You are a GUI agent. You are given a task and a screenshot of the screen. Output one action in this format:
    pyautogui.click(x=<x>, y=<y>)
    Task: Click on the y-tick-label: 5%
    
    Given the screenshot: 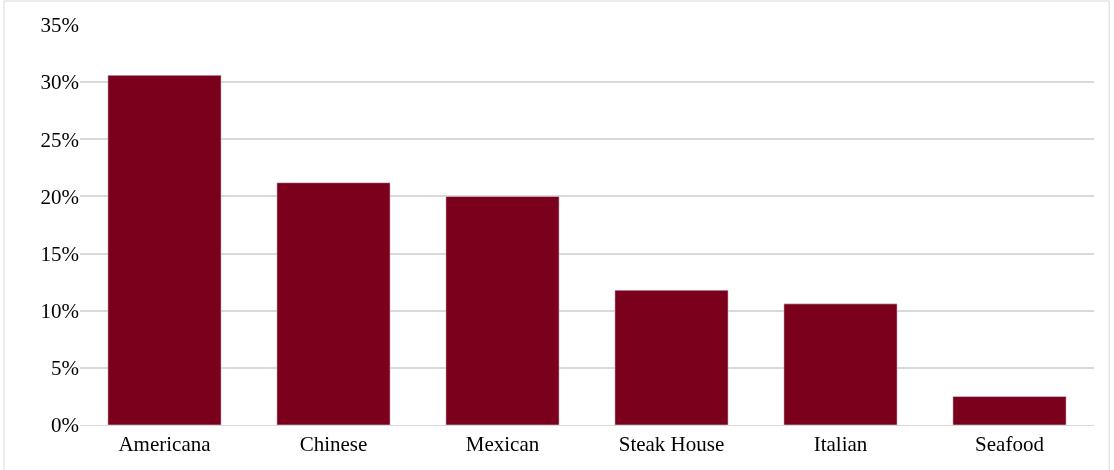 What is the action you would take?
    pyautogui.click(x=65, y=368)
    